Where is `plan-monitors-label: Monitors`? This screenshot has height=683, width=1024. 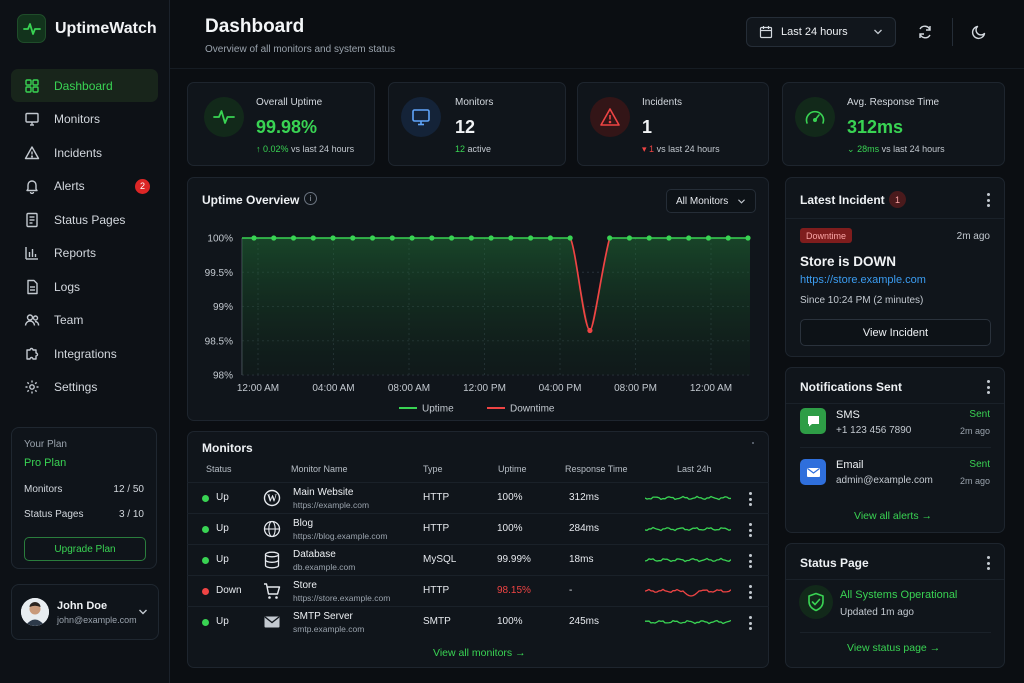 plan-monitors-label: Monitors is located at coordinates (43, 489).